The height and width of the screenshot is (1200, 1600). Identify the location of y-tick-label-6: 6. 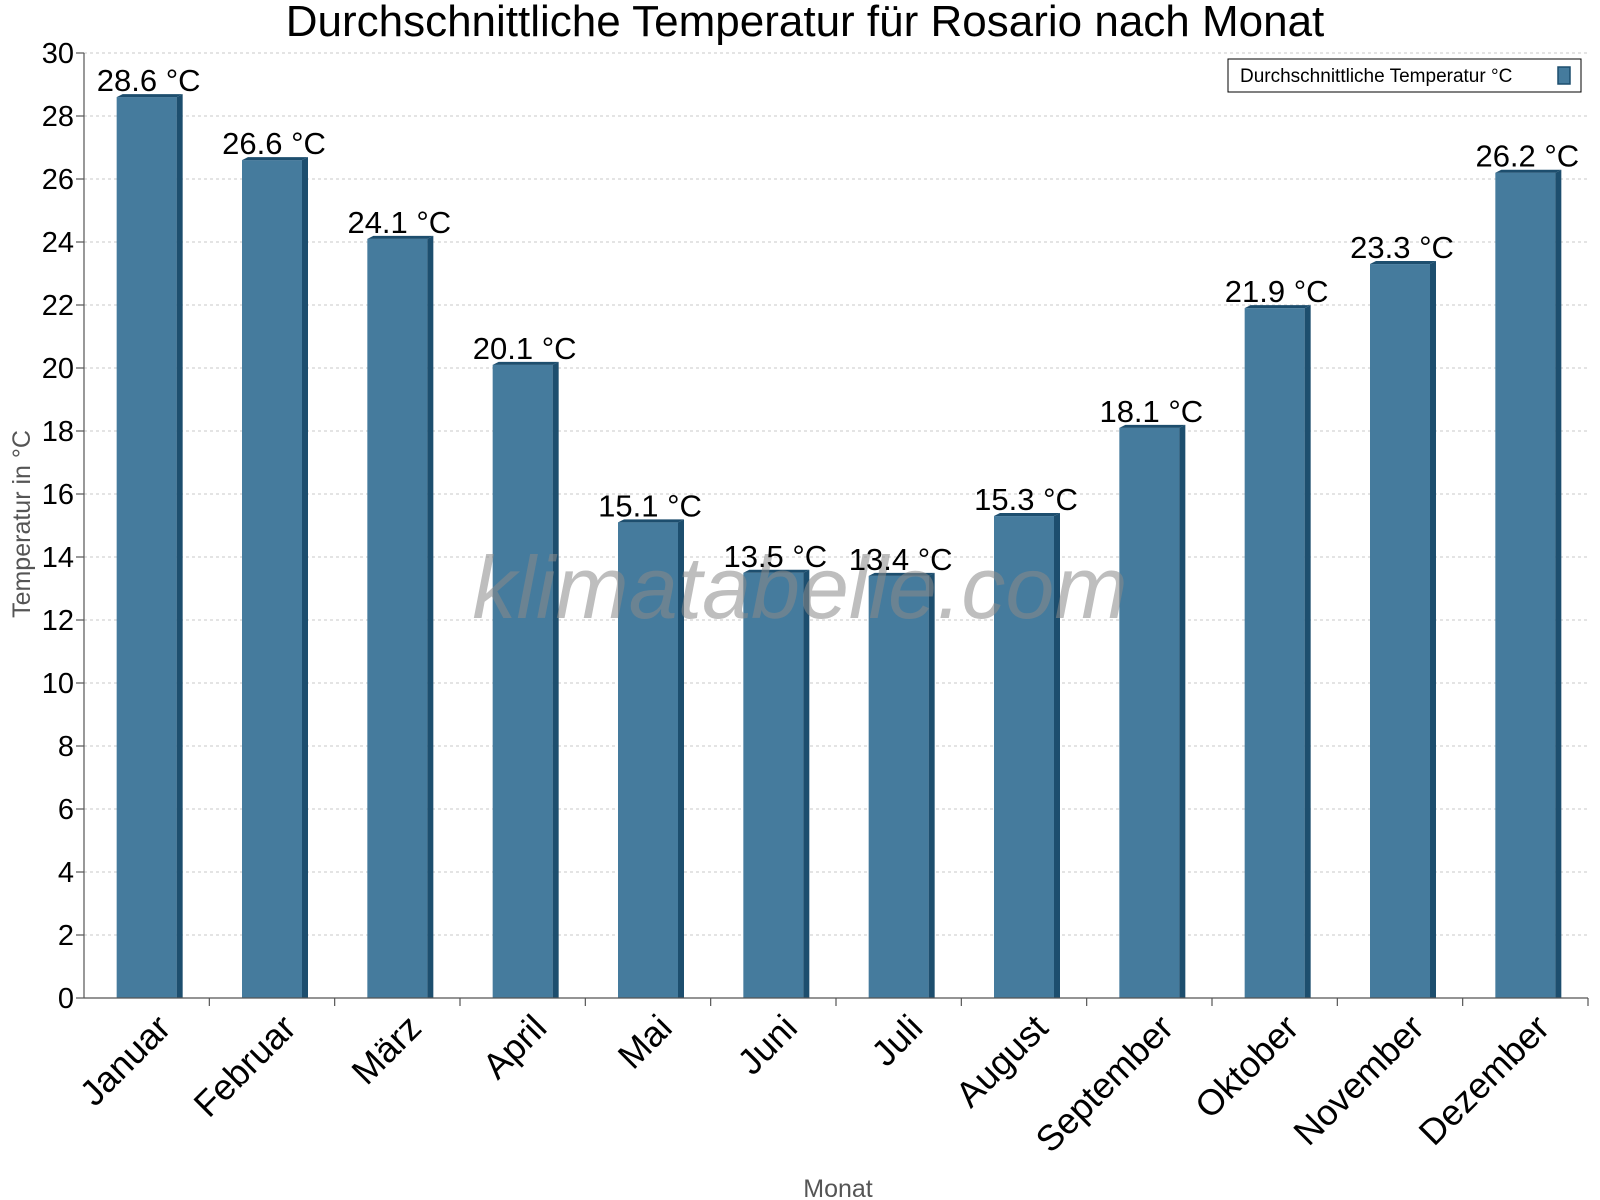
(66, 810).